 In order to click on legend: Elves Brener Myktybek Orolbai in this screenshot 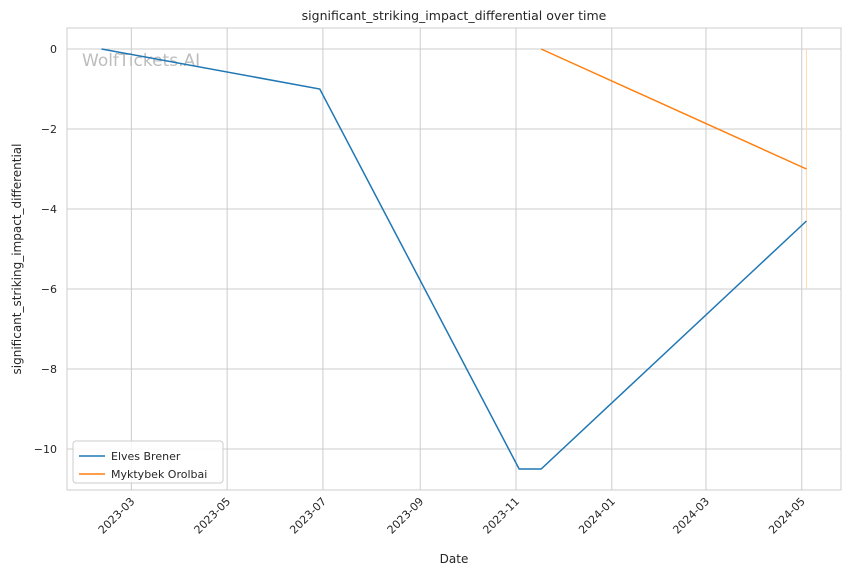, I will do `click(148, 462)`.